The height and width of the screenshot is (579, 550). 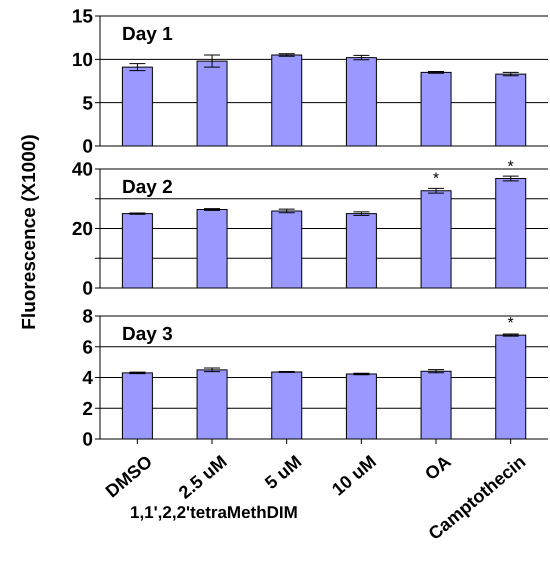 What do you see at coordinates (87, 409) in the screenshot?
I see `y-tick-label: 2` at bounding box center [87, 409].